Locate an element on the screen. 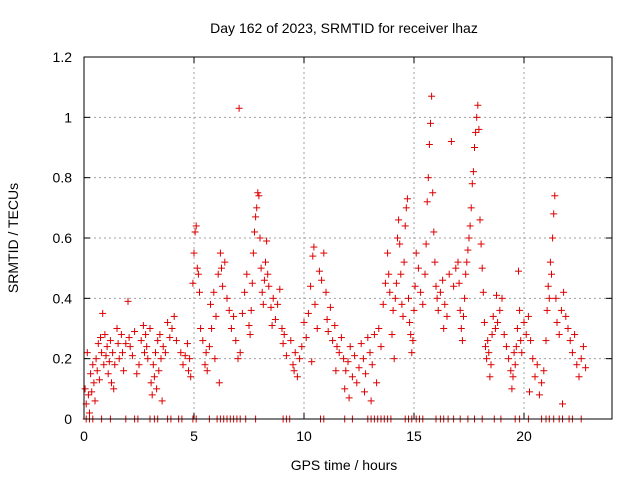 This screenshot has height=480, width=640. y-tick-label: 0.8 is located at coordinates (63, 178).